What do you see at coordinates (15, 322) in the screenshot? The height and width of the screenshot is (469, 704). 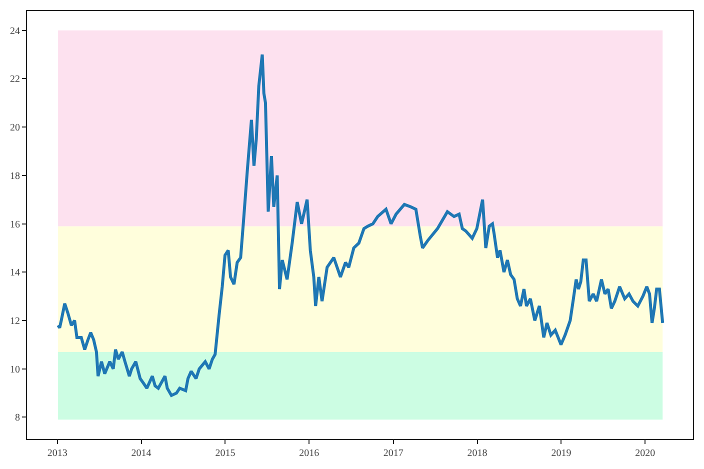 I see `y-tick-label: 12` at bounding box center [15, 322].